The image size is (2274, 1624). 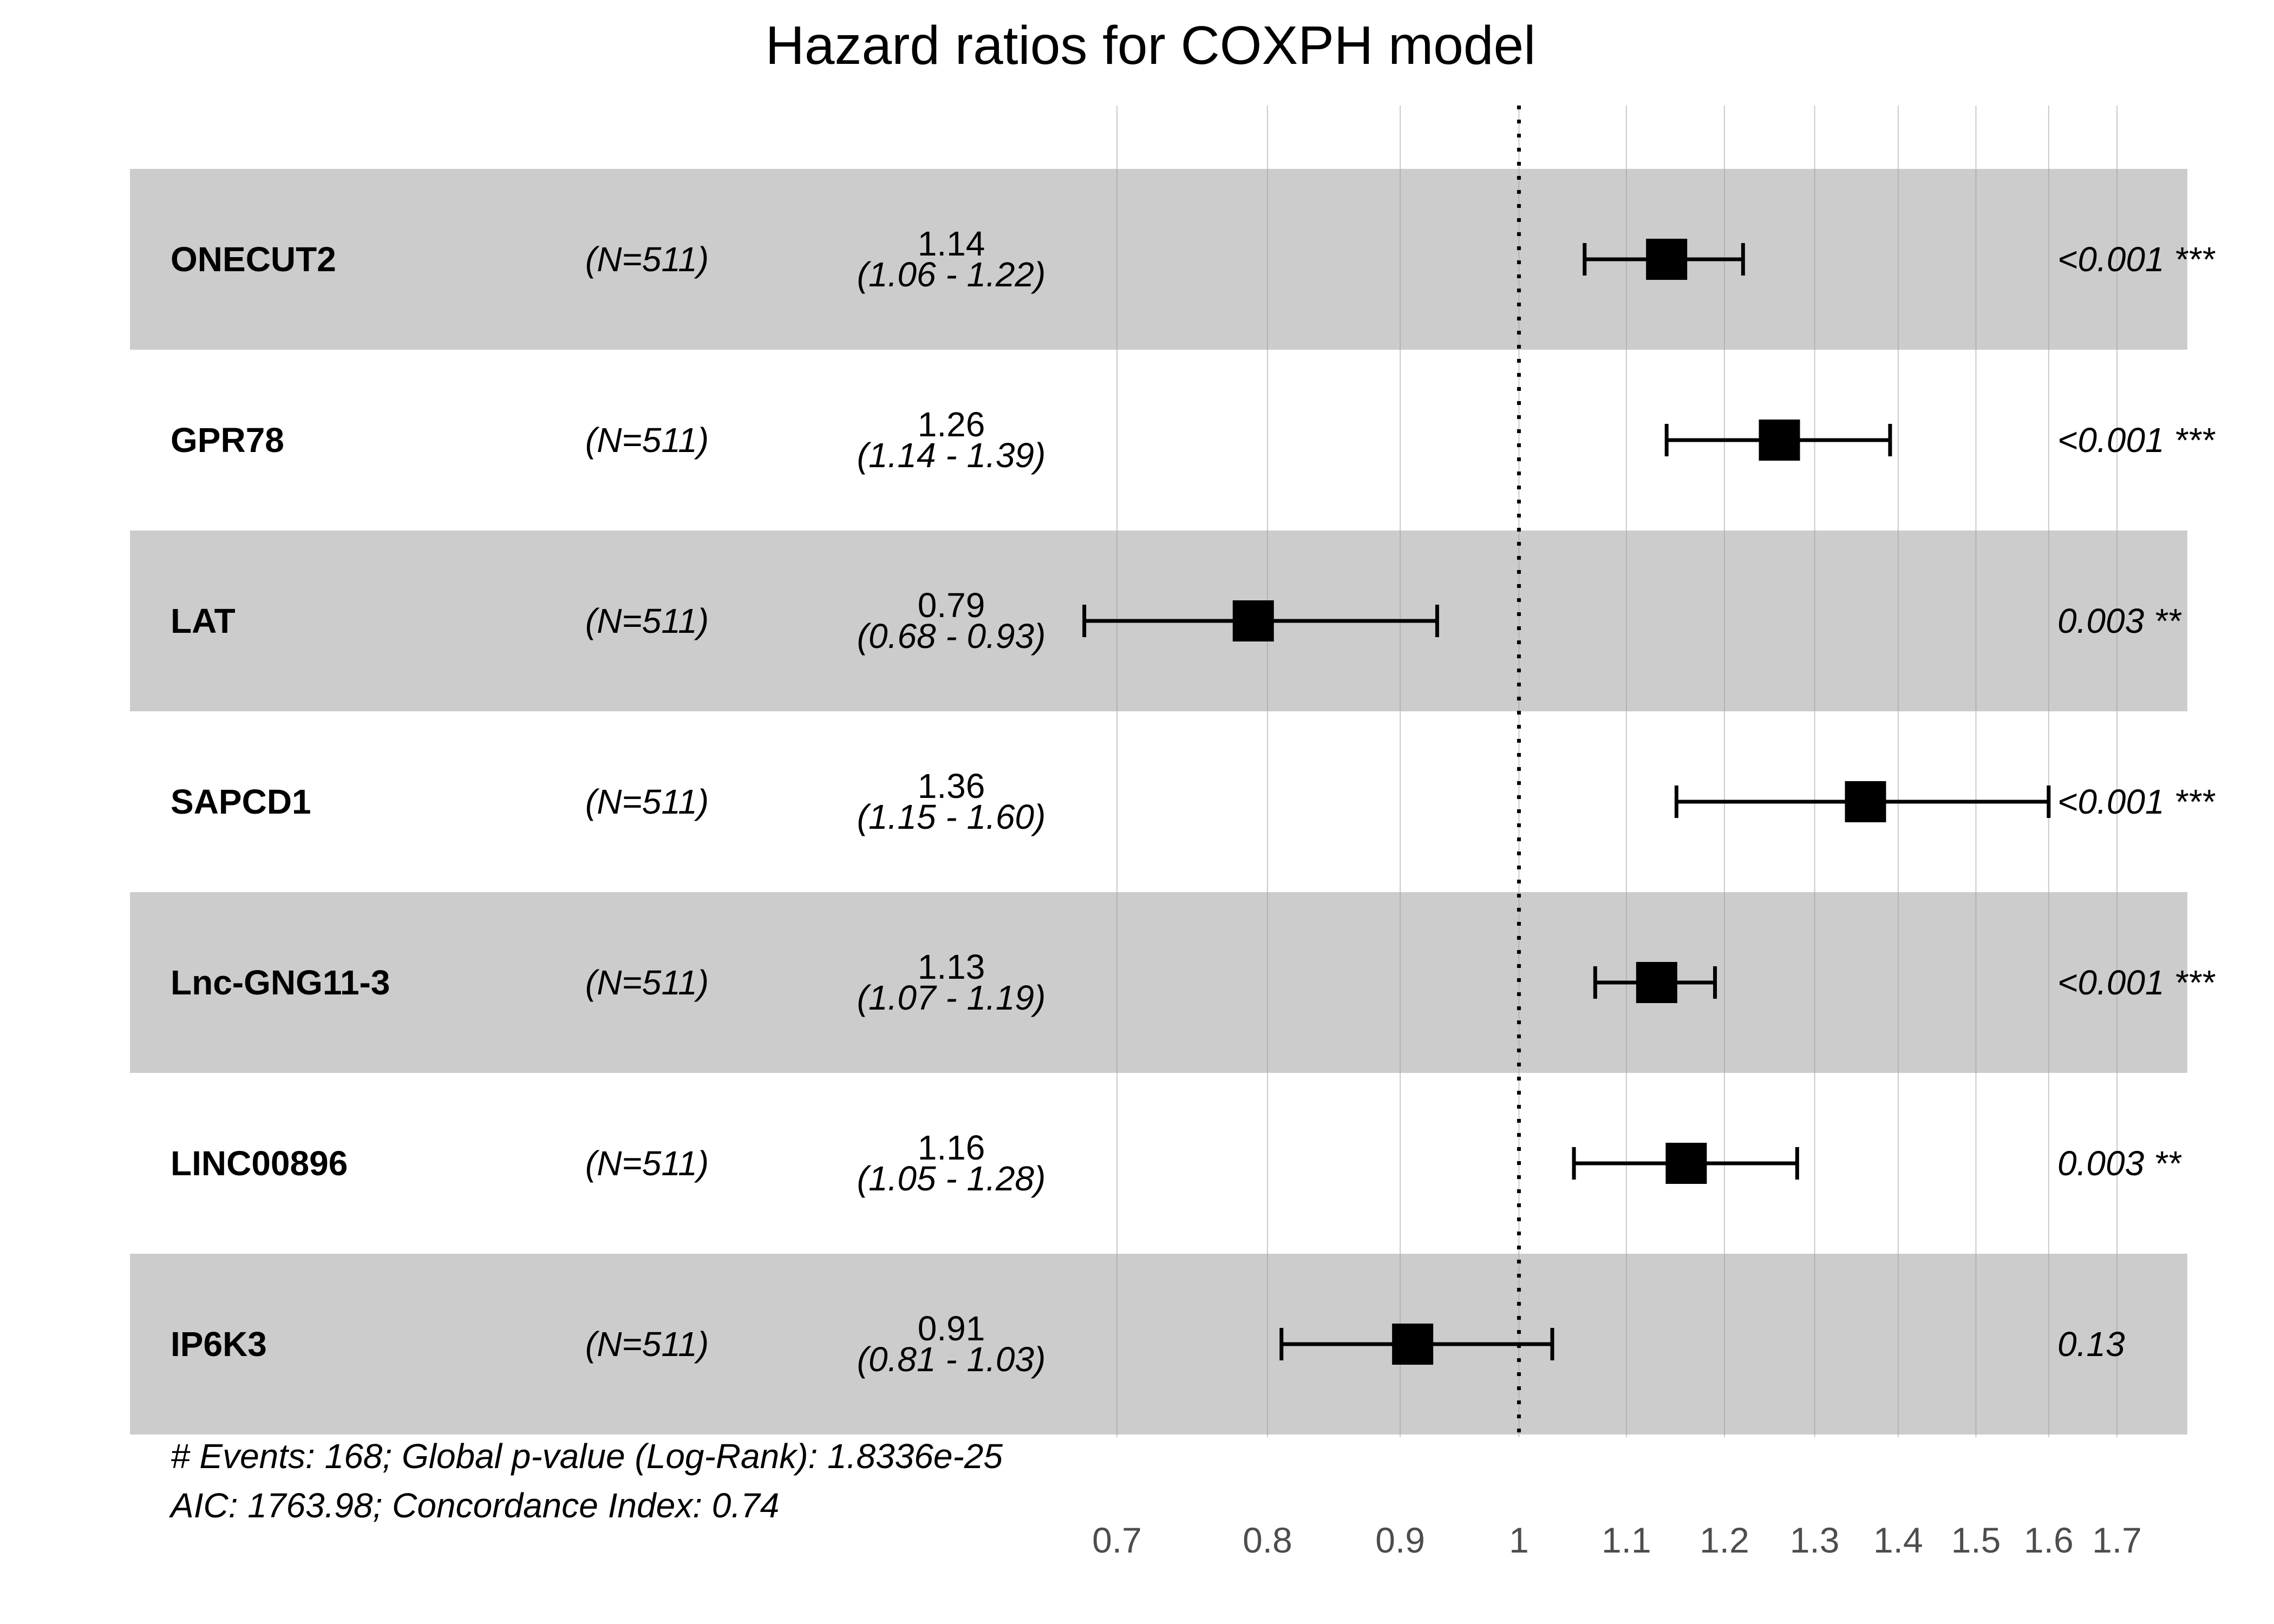 I want to click on confidence-interval-label: (1.15 - 1.60), so click(x=952, y=817).